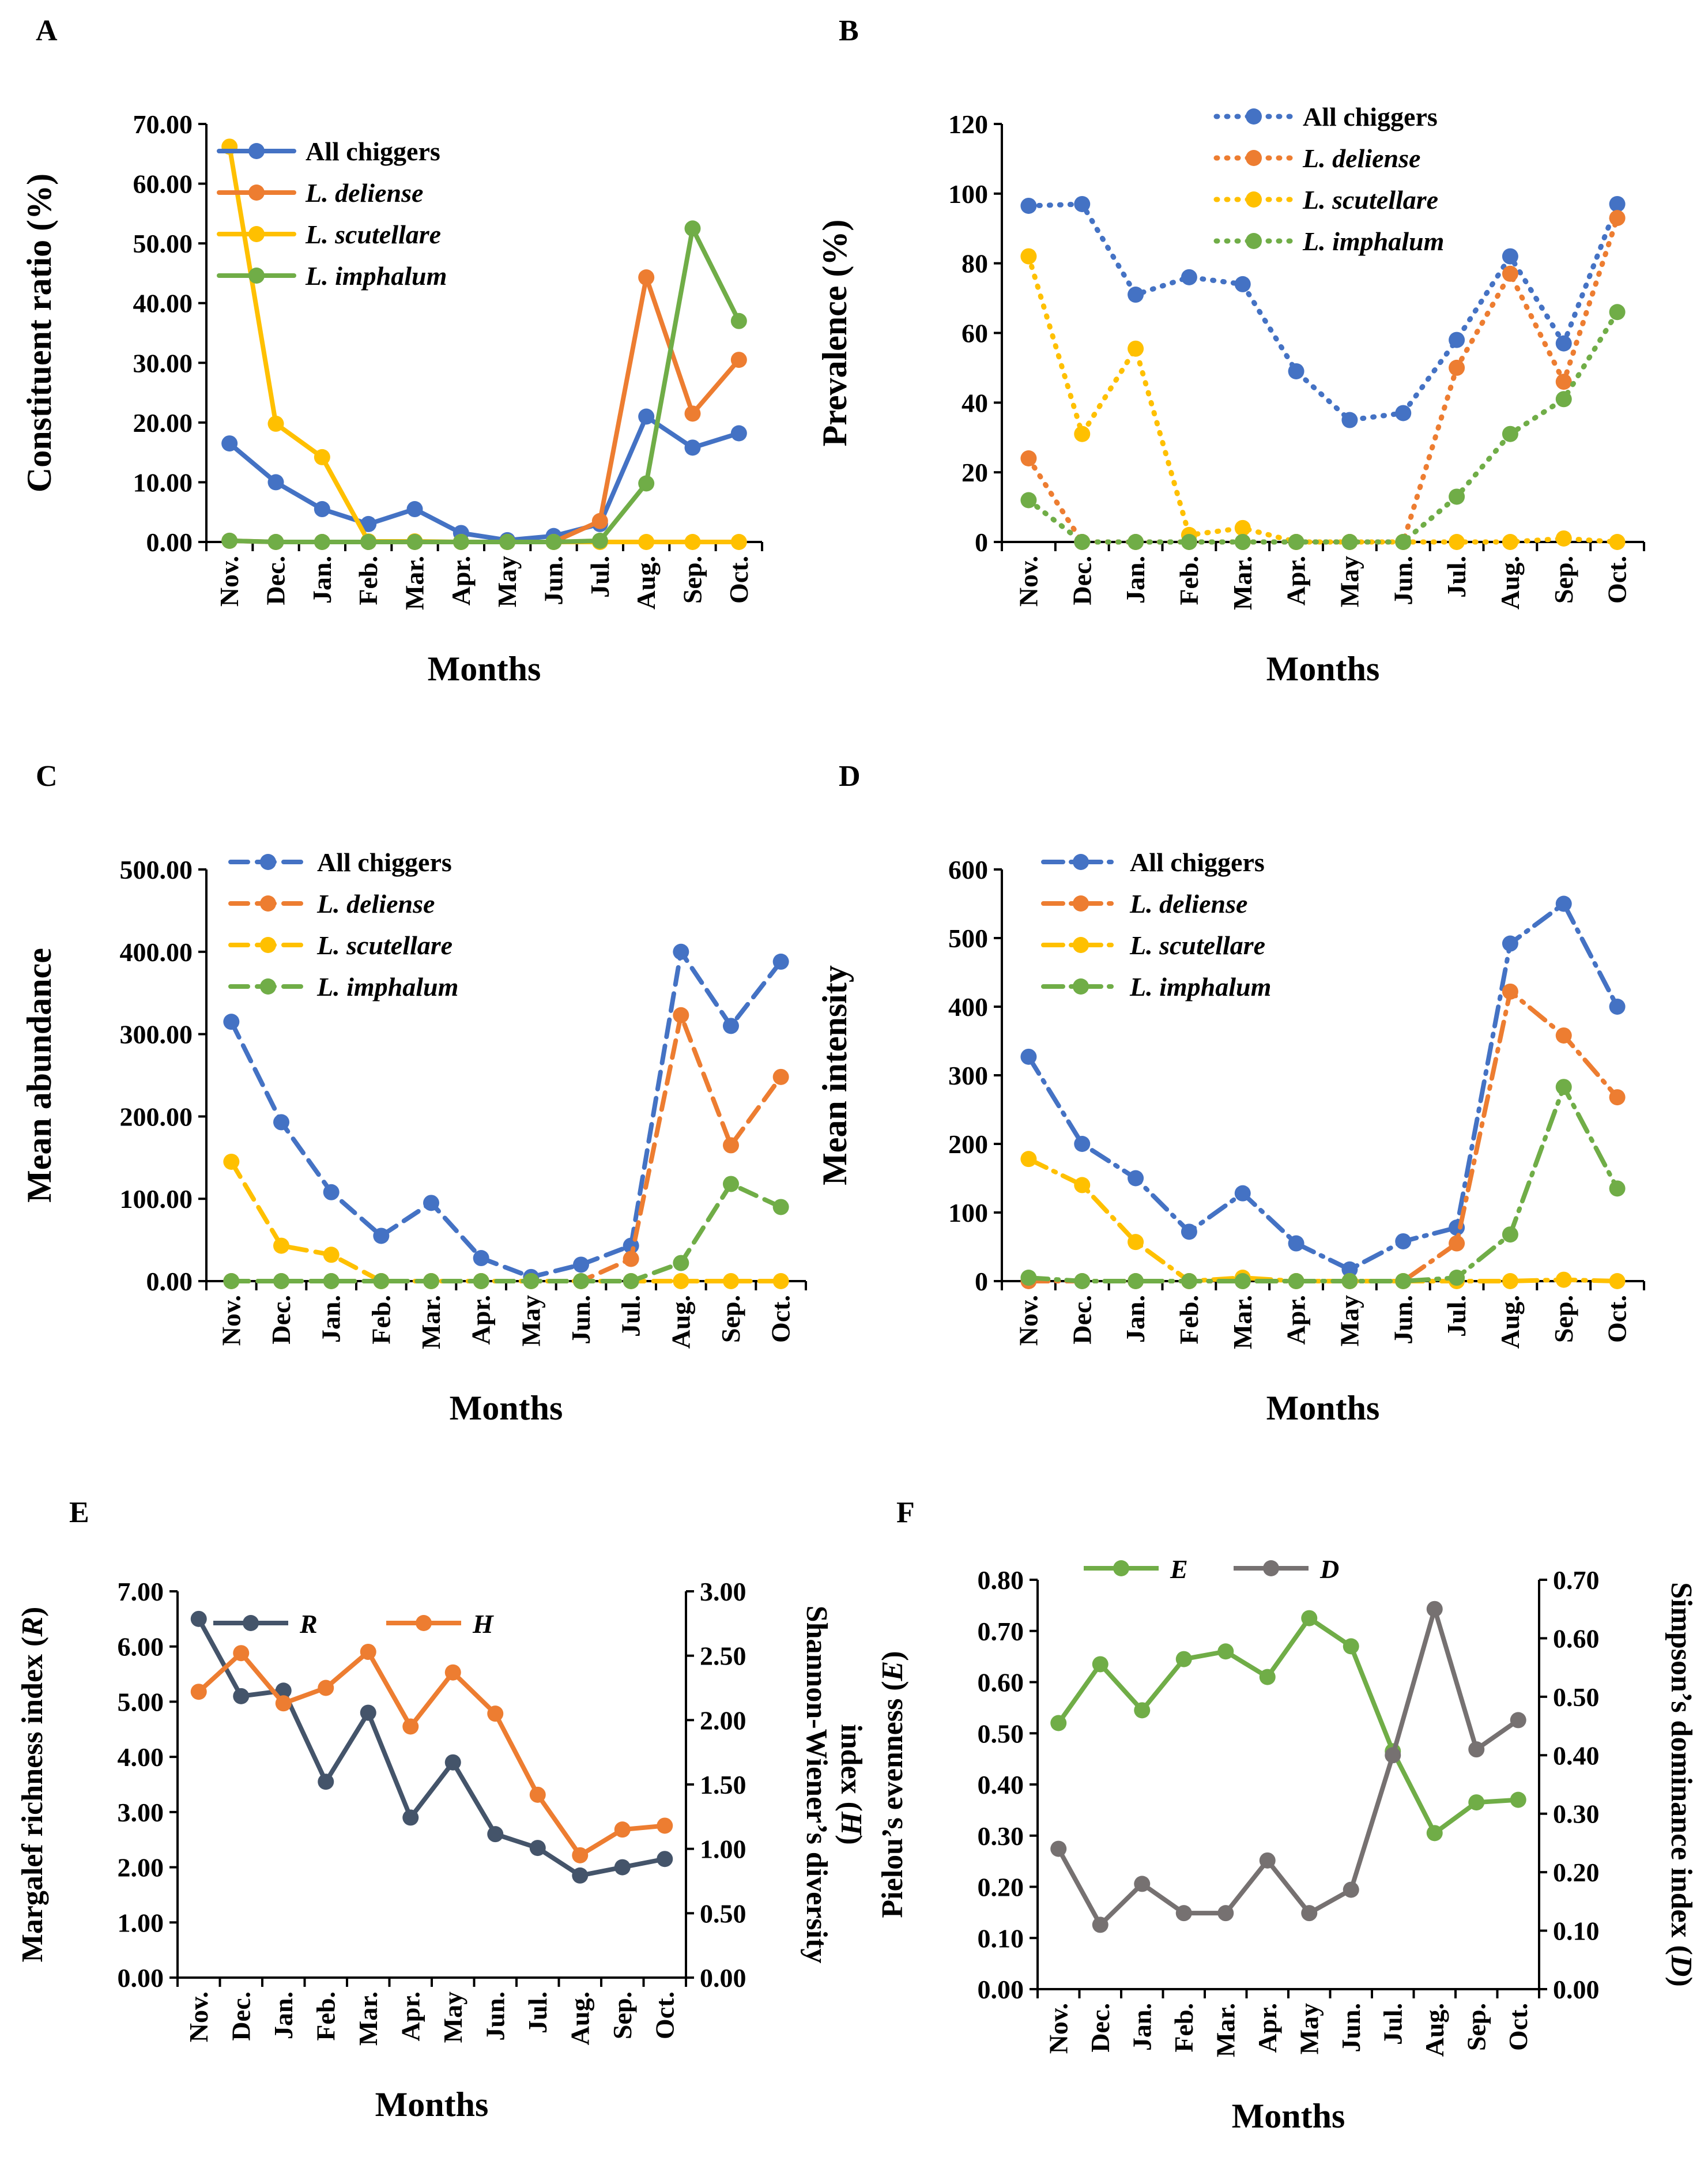  Describe the element at coordinates (141, 1647) in the screenshot. I see `y-tick-label: 6.00` at that location.